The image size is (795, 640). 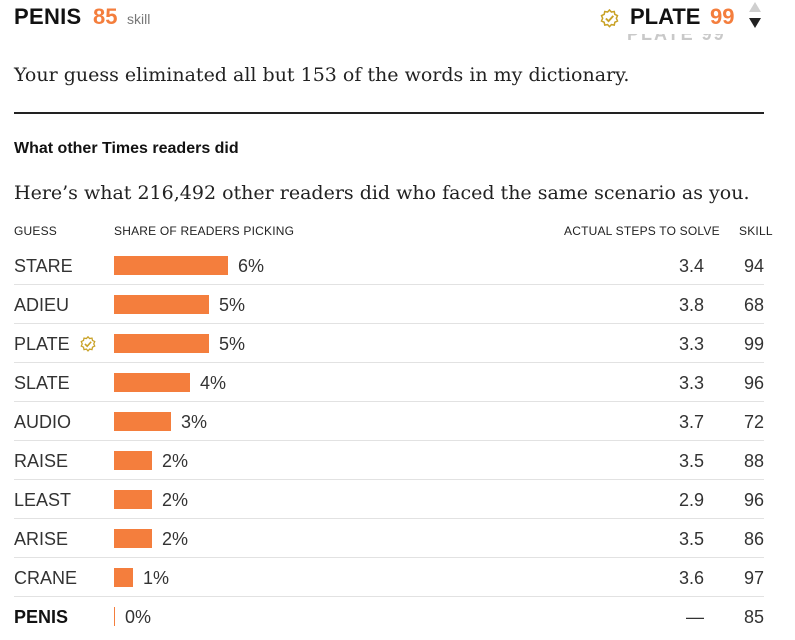 I want to click on guess-word-cell: LEAST, so click(x=43, y=500).